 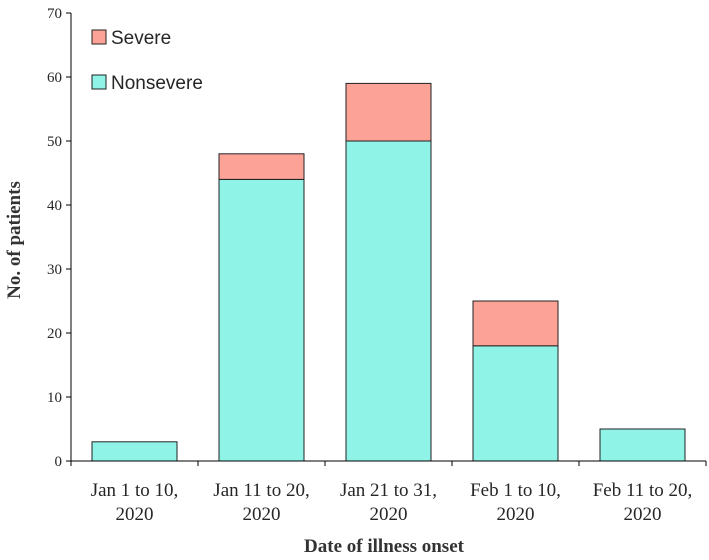 I want to click on legend-label-nonsevere: Nonsevere, so click(x=157, y=83).